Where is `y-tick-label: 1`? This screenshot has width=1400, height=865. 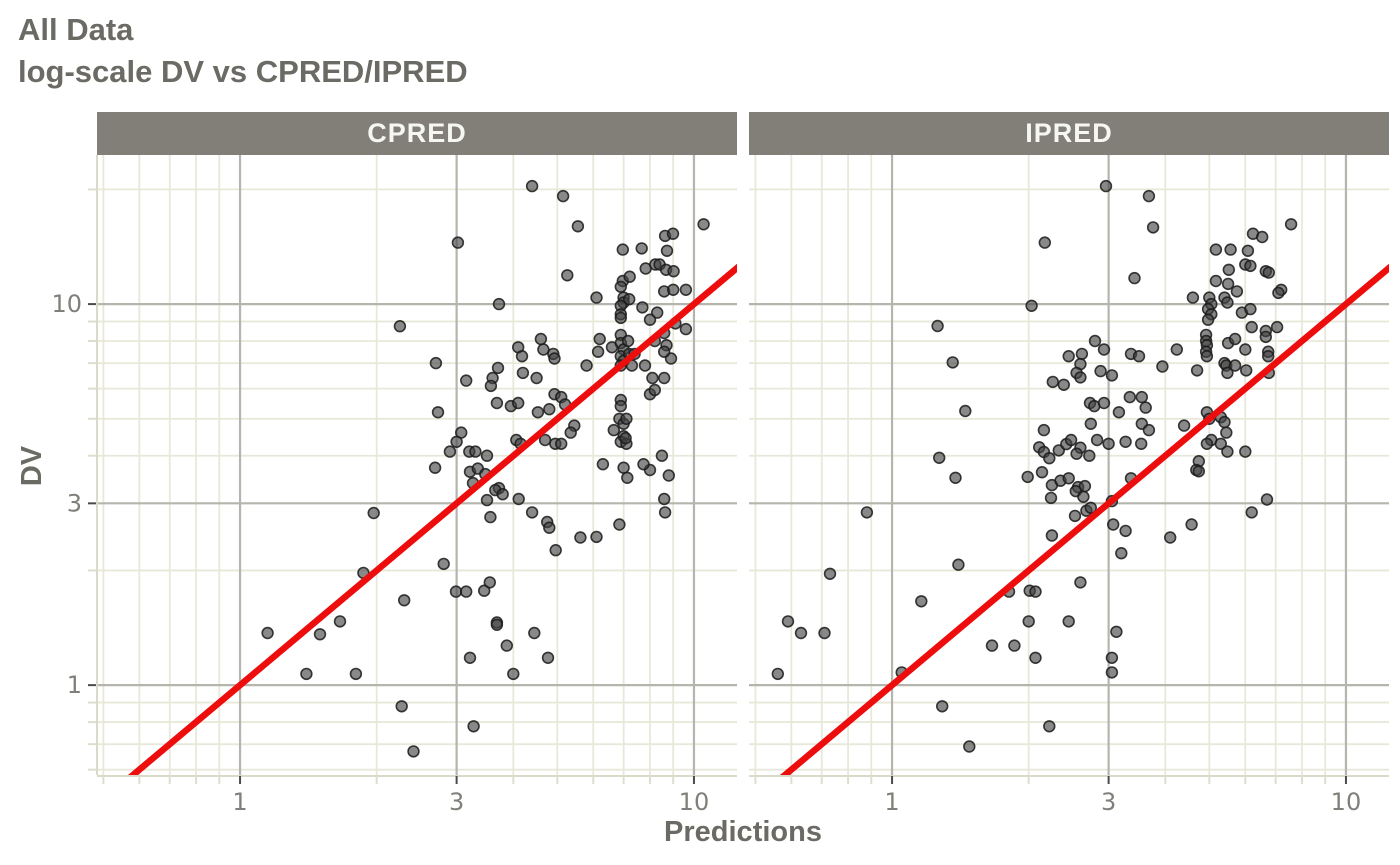
y-tick-label: 1 is located at coordinates (74, 685).